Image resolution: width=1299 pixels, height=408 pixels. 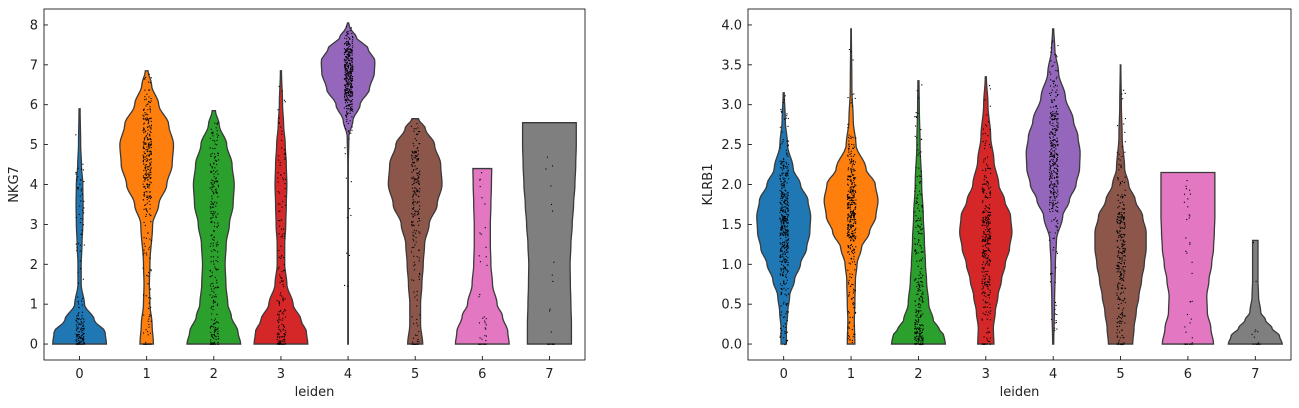 What do you see at coordinates (34, 305) in the screenshot?
I see `y-tick-label-nkg7: 1` at bounding box center [34, 305].